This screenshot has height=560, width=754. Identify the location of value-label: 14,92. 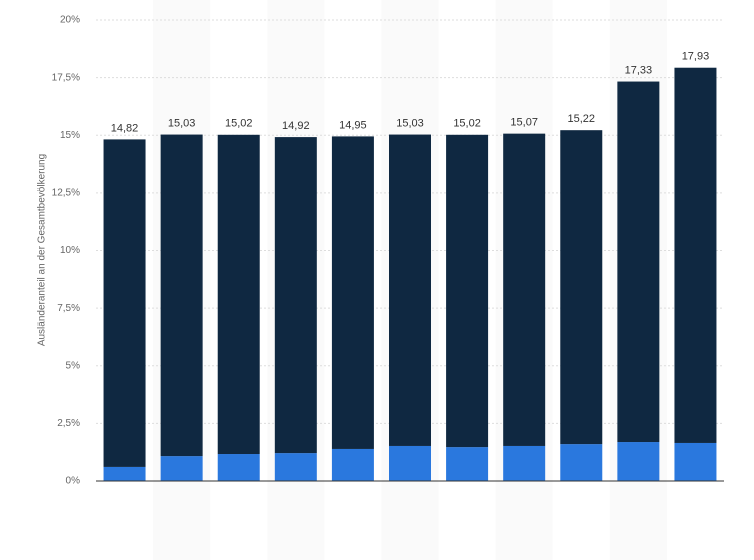
(296, 126).